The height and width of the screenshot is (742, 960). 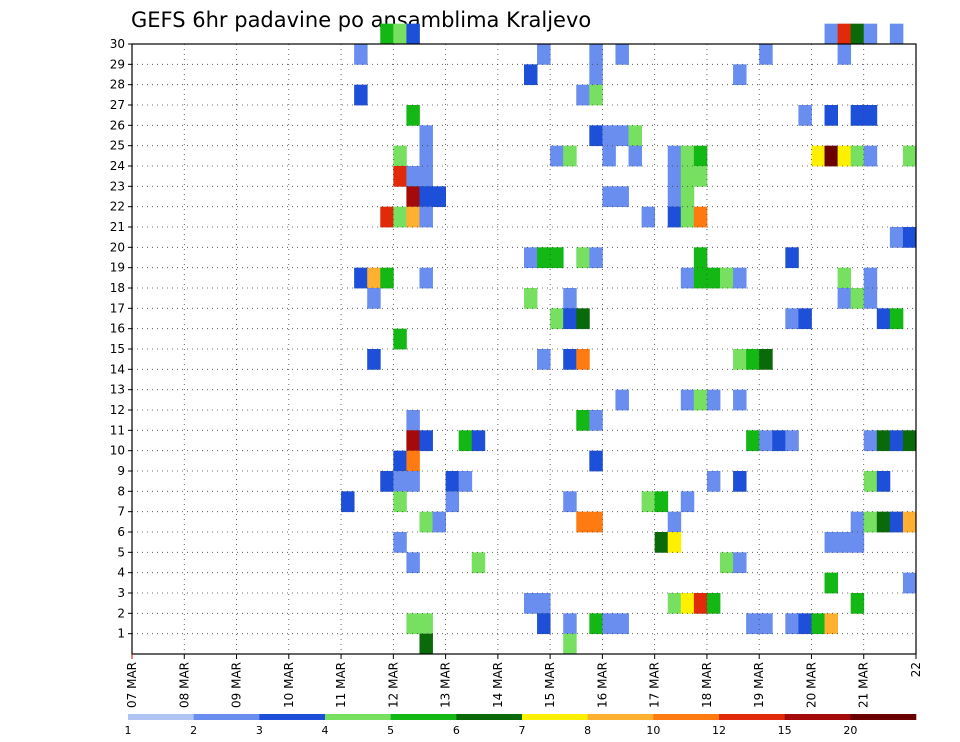 What do you see at coordinates (259, 730) in the screenshot?
I see `legend-label: 3` at bounding box center [259, 730].